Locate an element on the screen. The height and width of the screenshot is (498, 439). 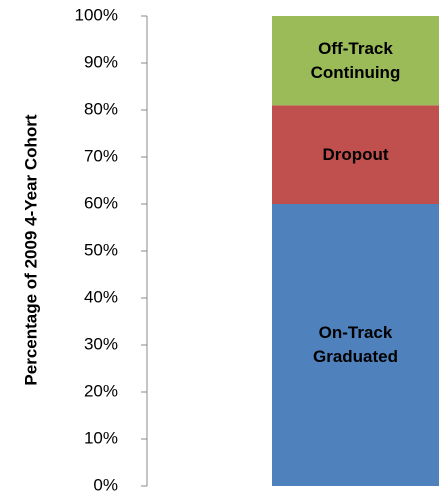
y-tick-label: 100% is located at coordinates (96, 14).